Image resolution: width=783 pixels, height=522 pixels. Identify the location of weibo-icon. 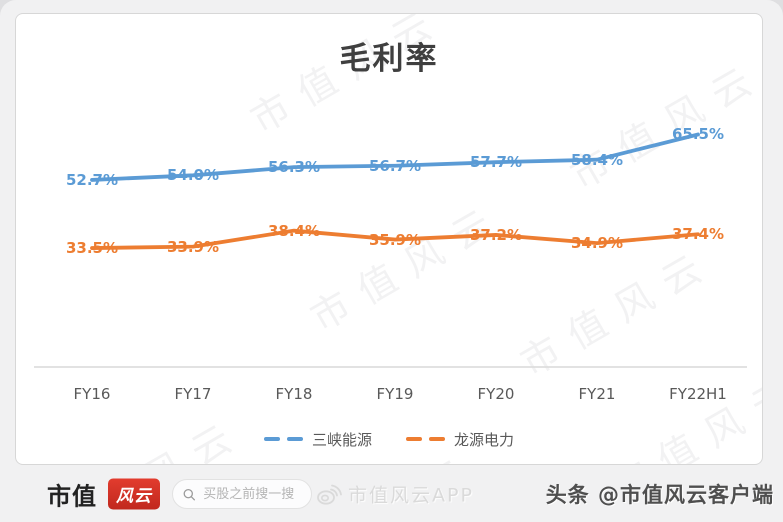
(329, 494).